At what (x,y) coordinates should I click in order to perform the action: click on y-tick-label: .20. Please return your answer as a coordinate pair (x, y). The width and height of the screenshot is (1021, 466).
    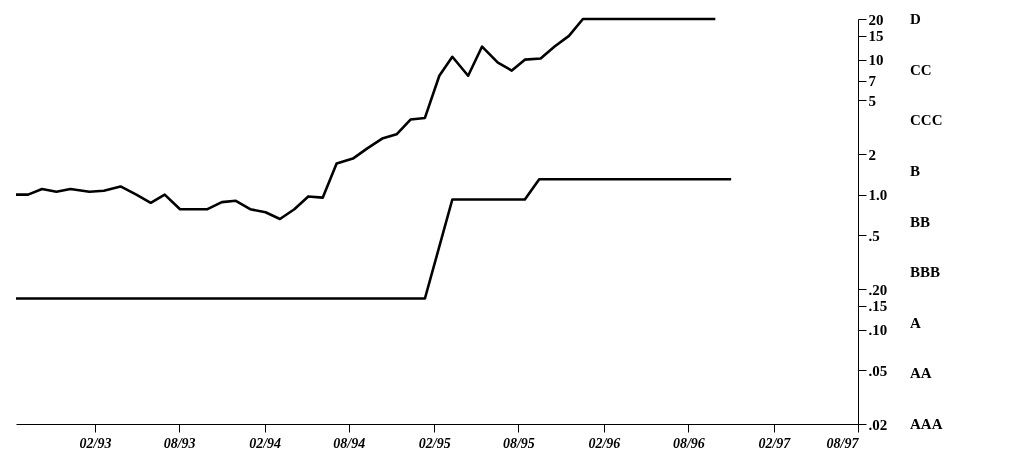
    Looking at the image, I should click on (878, 289).